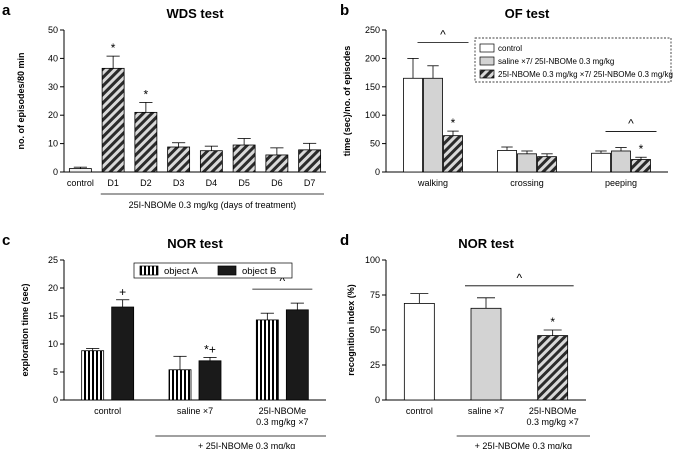 This screenshot has height=449, width=677. Describe the element at coordinates (527, 183) in the screenshot. I see `x-tick-label: crossing` at that location.